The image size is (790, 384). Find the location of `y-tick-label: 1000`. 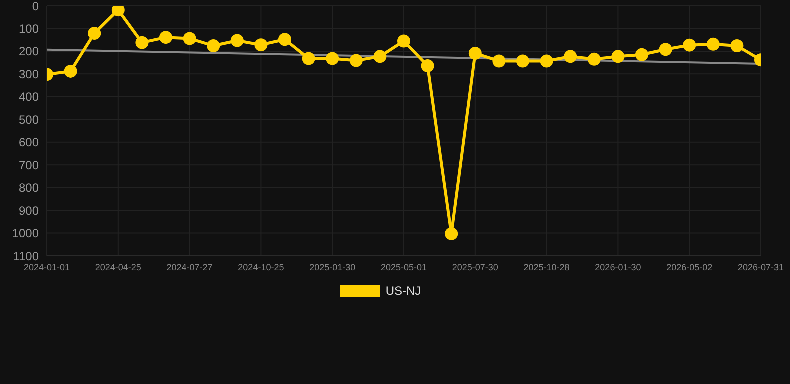

y-tick-label: 1000 is located at coordinates (26, 233).